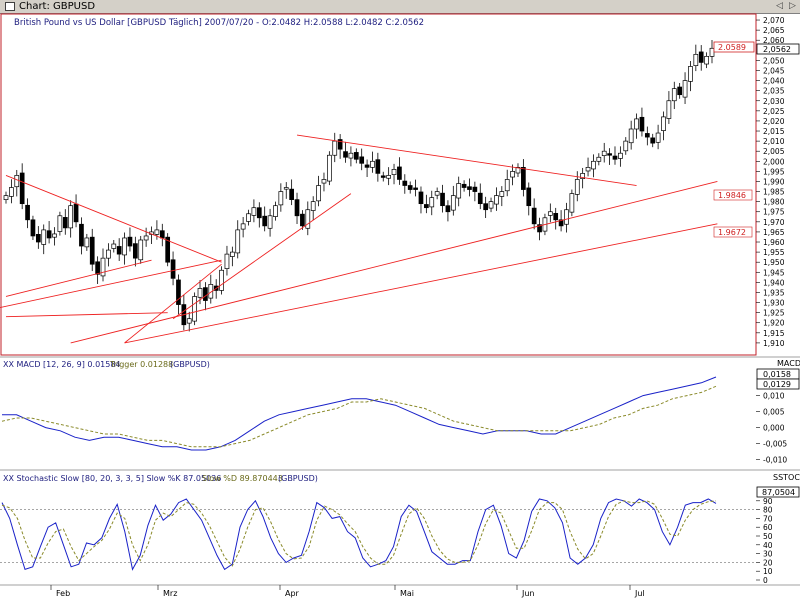 The width and height of the screenshot is (800, 600). Describe the element at coordinates (774, 171) in the screenshot. I see `price-tick-label: 1,995` at that location.